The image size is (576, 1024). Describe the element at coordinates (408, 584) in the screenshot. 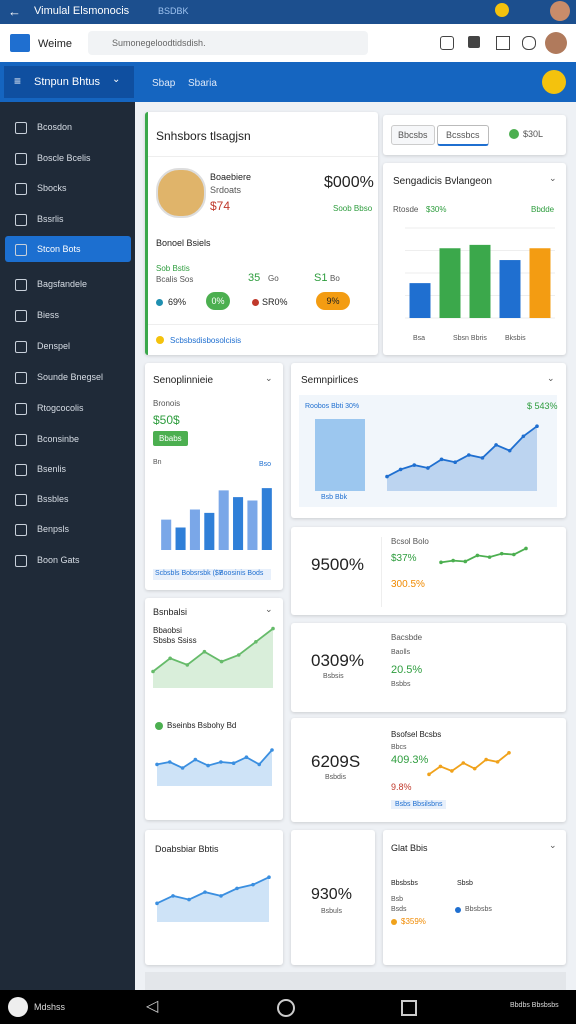

I see `change: 300.5%` at that location.